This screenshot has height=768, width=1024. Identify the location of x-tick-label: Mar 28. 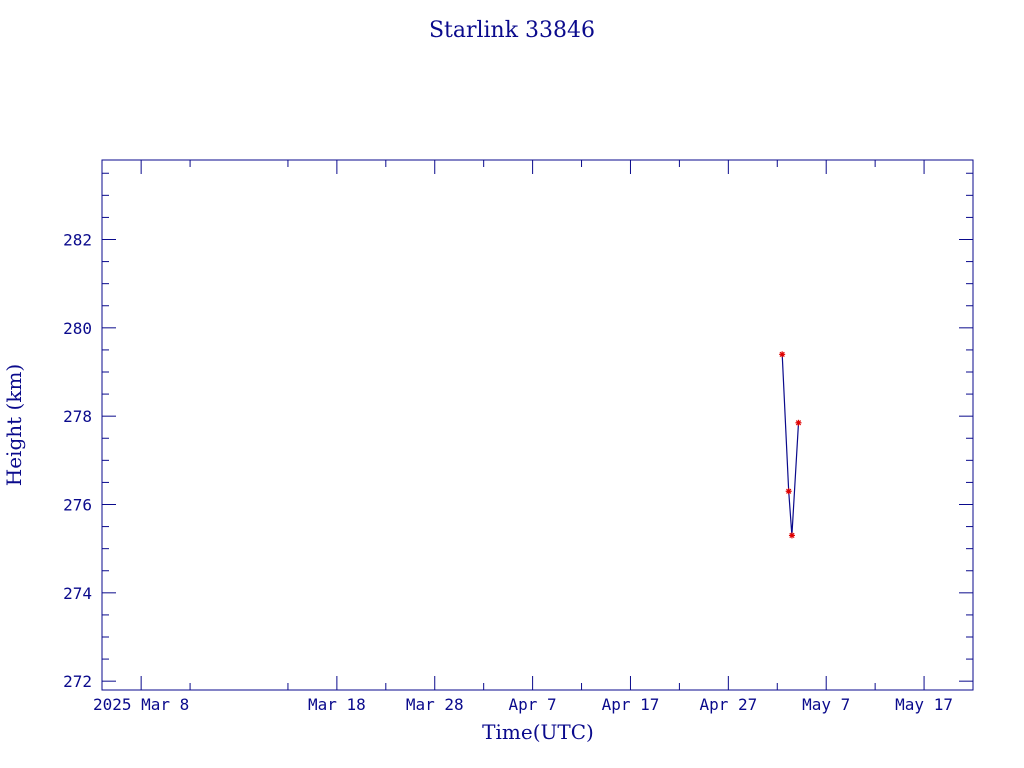
(435, 704).